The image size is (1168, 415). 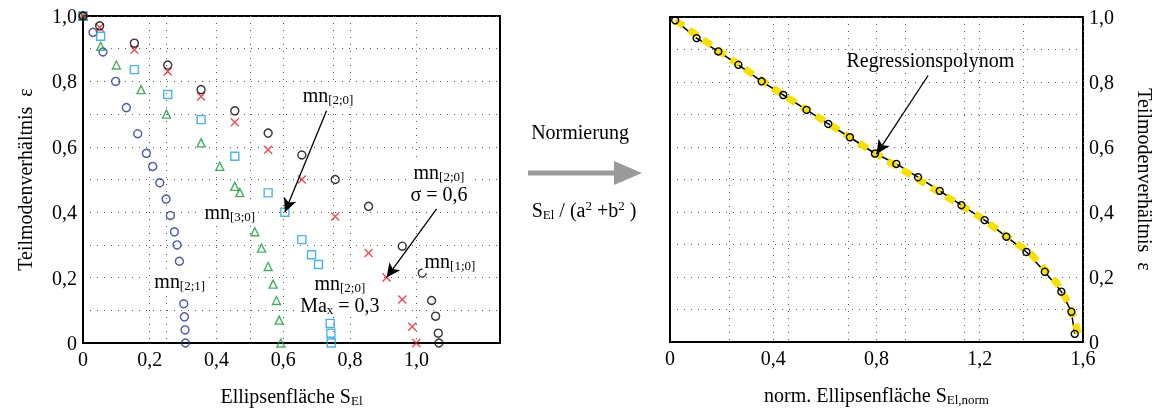 What do you see at coordinates (580, 132) in the screenshot?
I see `text: Normierung` at bounding box center [580, 132].